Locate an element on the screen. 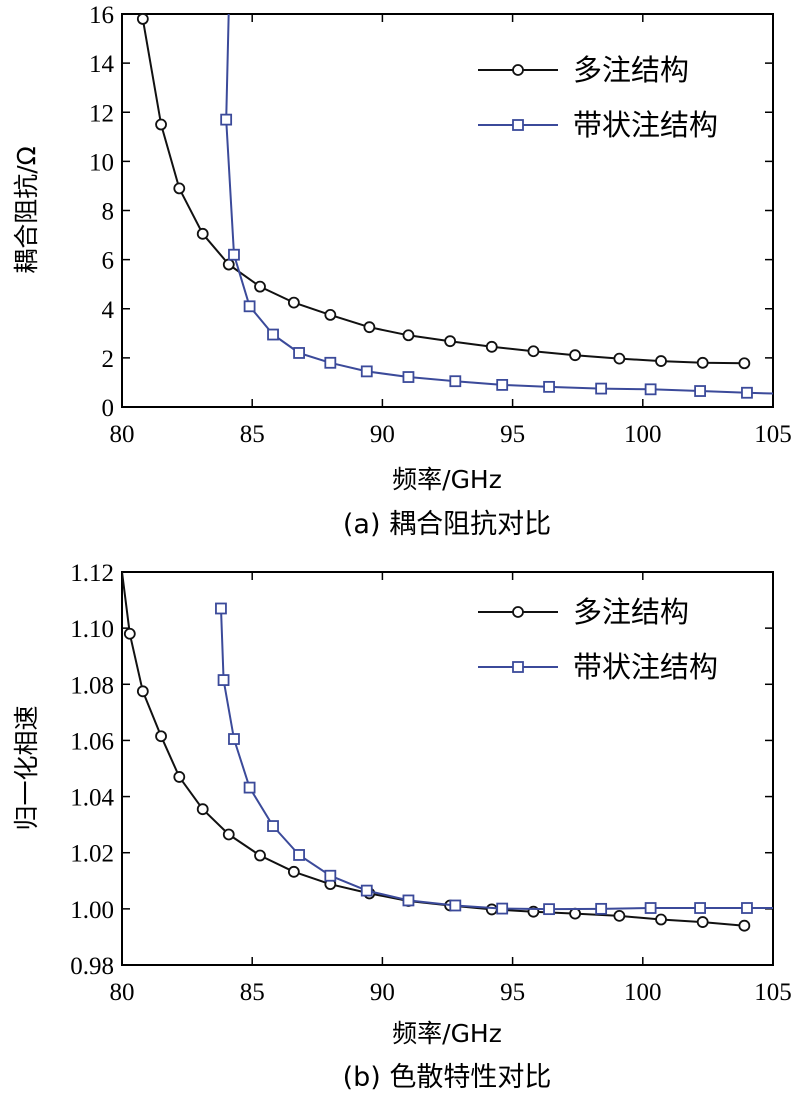 Image resolution: width=800 pixels, height=1099 pixels. y-axis-label: 耦合阻抗/Ω is located at coordinates (26, 210).